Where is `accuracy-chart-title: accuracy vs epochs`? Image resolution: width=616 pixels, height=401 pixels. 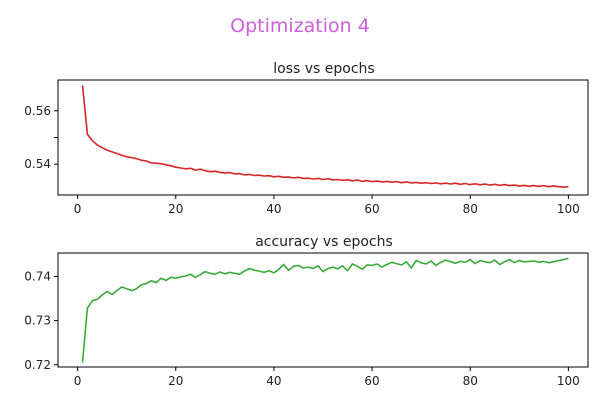 accuracy-chart-title: accuracy vs epochs is located at coordinates (324, 242).